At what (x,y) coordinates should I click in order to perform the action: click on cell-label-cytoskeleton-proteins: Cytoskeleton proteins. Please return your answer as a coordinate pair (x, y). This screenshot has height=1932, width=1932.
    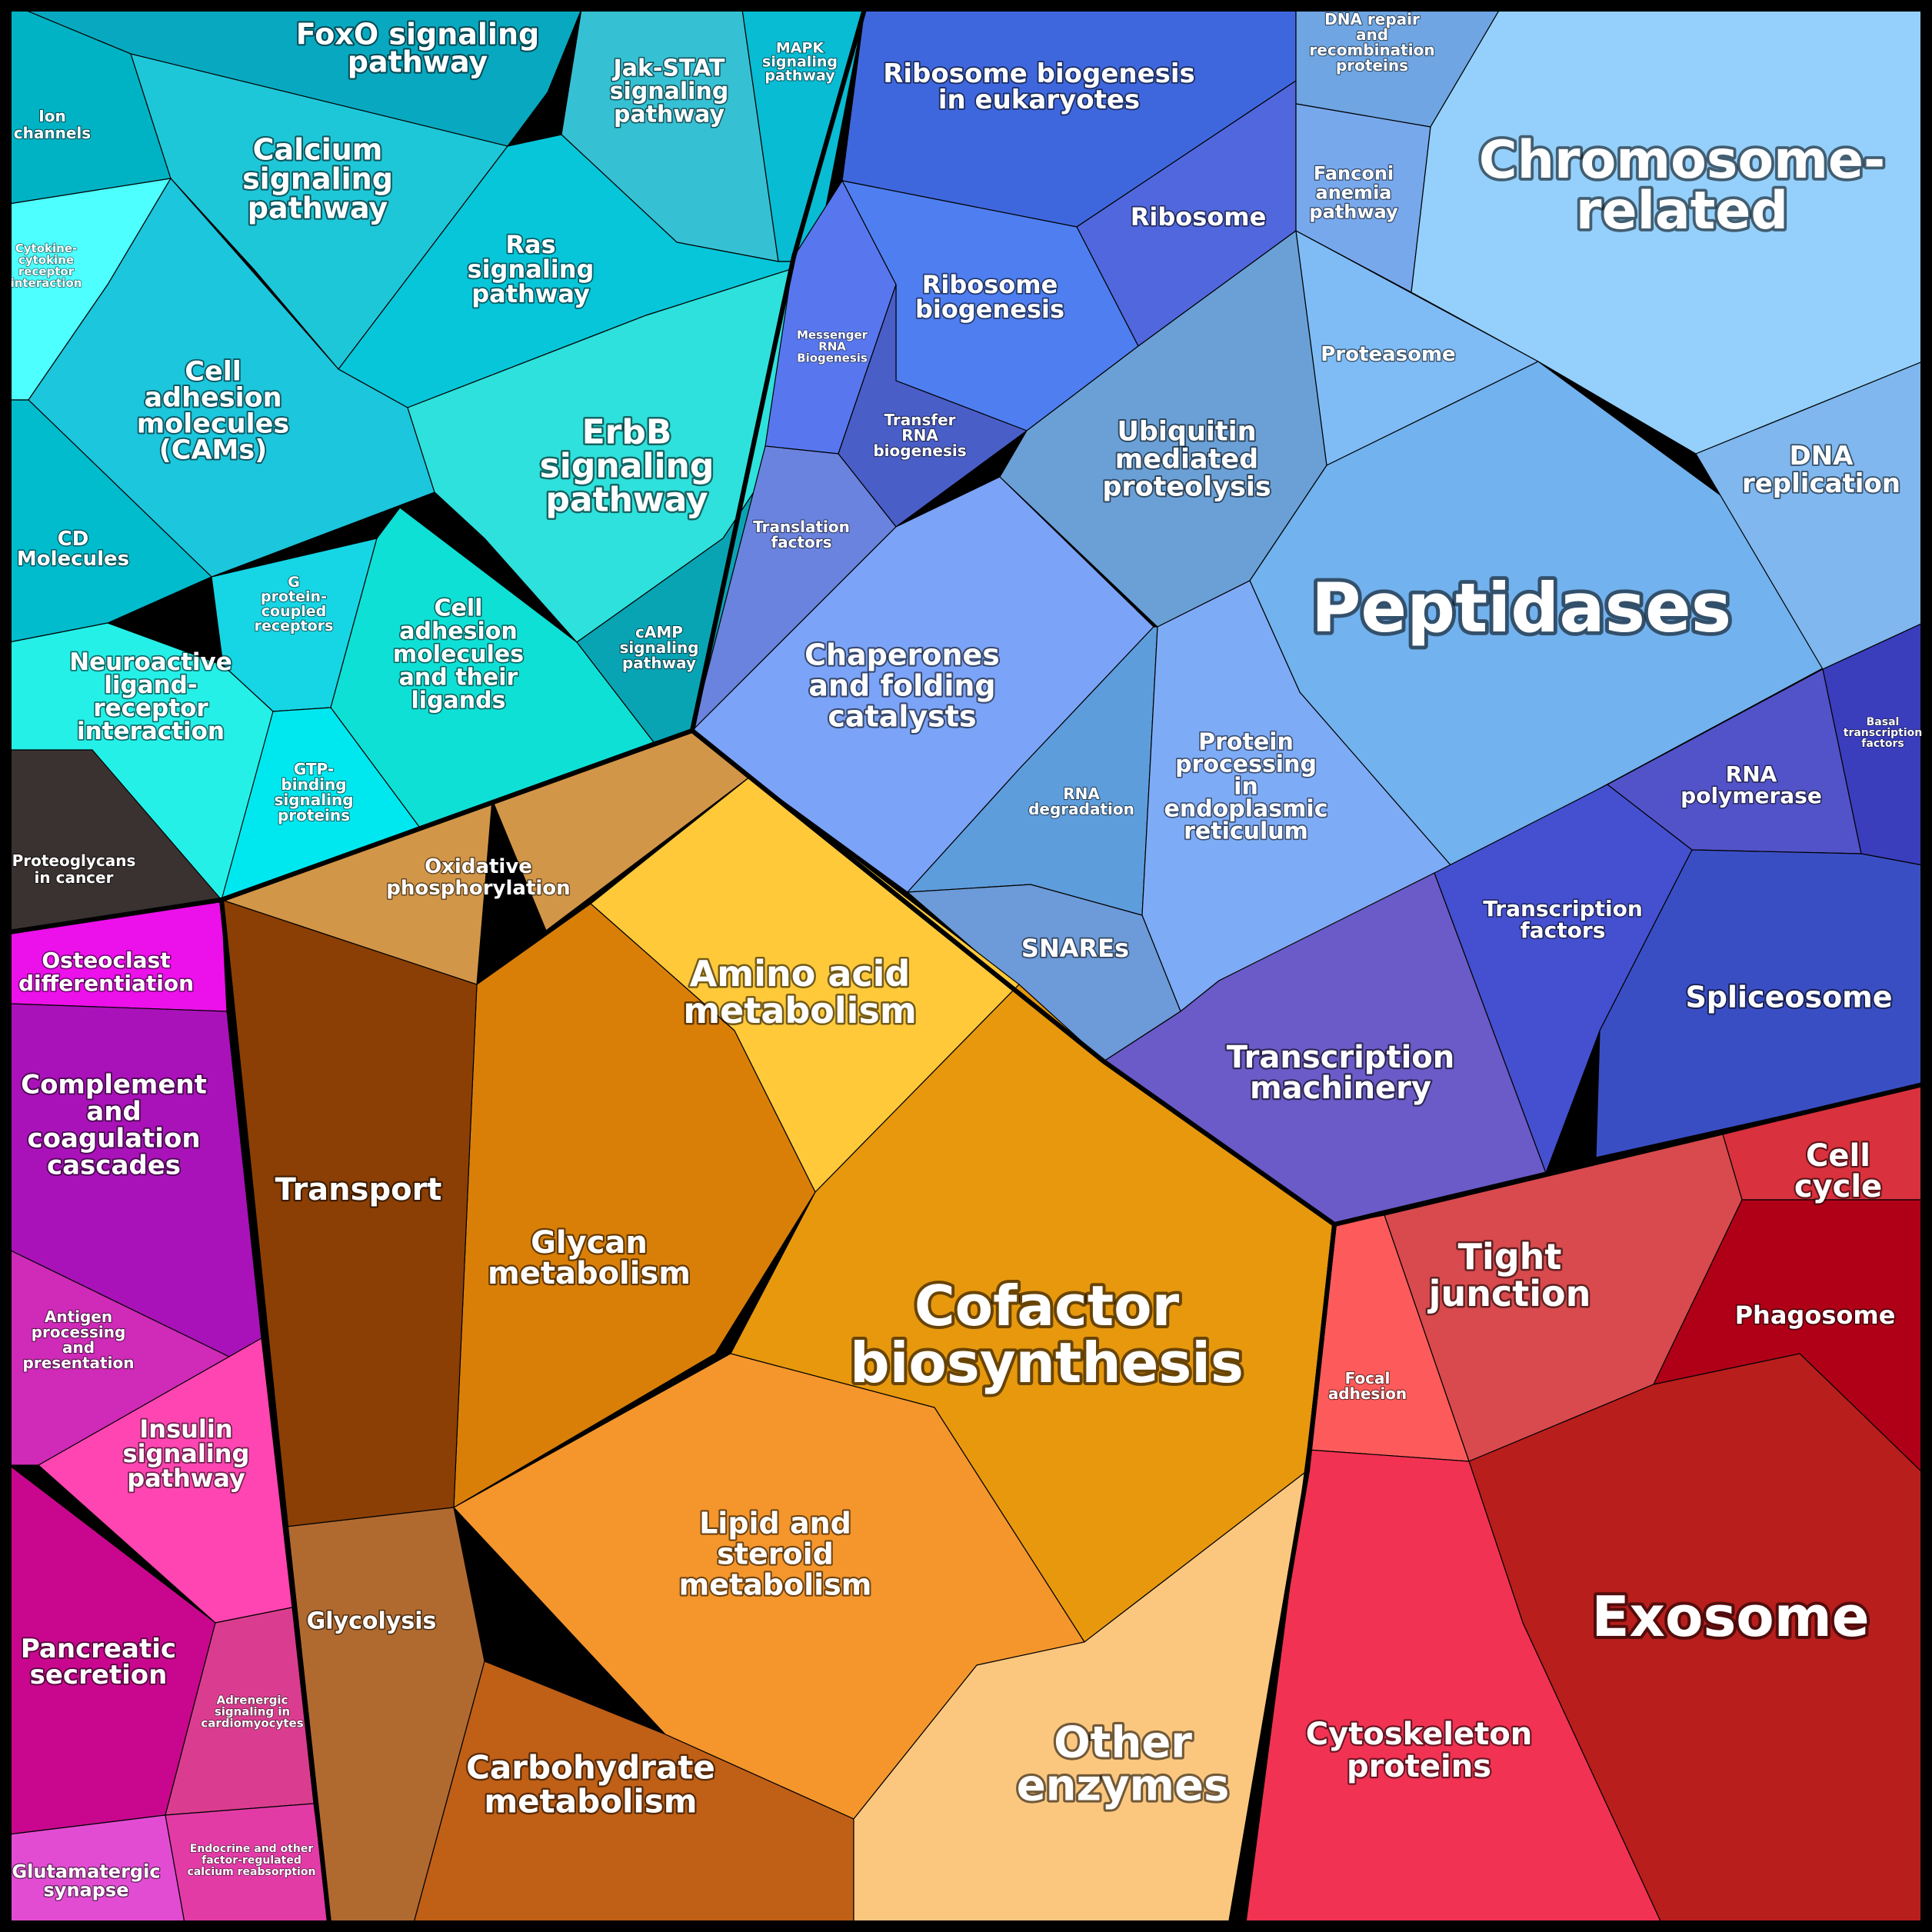
    Looking at the image, I should click on (1419, 1750).